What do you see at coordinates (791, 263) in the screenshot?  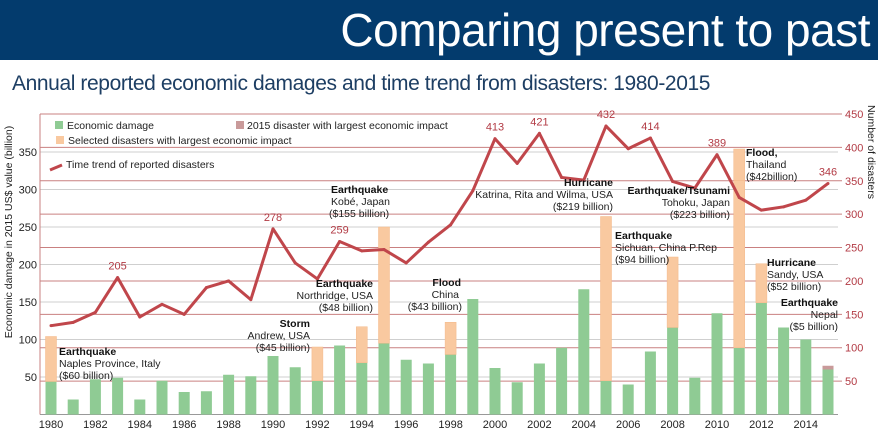 I see `annotation-type: Hurricane` at bounding box center [791, 263].